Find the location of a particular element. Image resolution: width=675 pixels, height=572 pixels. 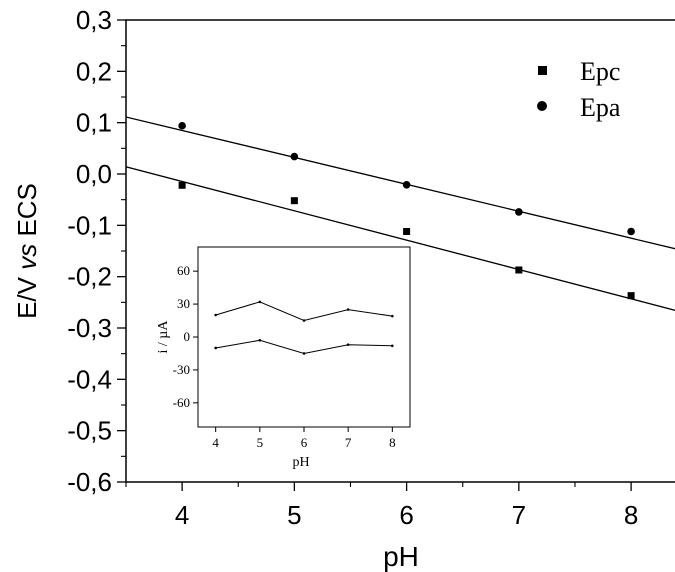

x-tick-label-7: 7 is located at coordinates (519, 515).